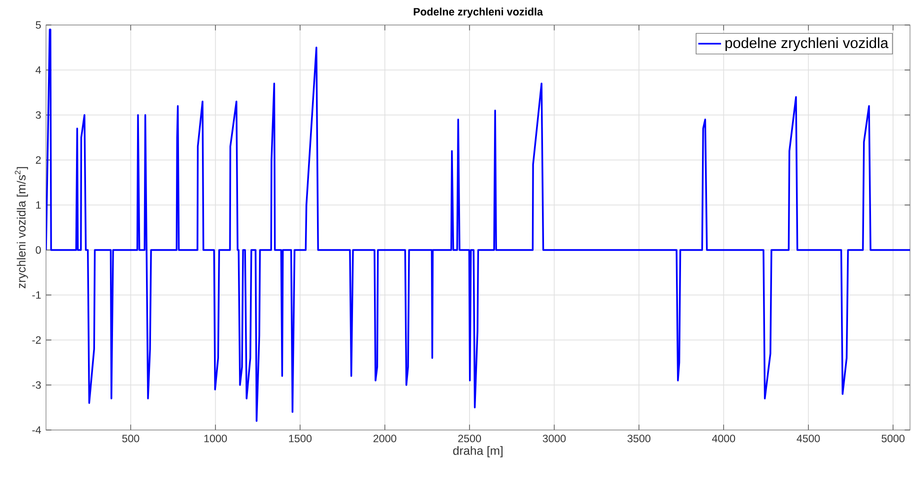 The height and width of the screenshot is (497, 912). I want to click on x-tick-label: 2000, so click(385, 438).